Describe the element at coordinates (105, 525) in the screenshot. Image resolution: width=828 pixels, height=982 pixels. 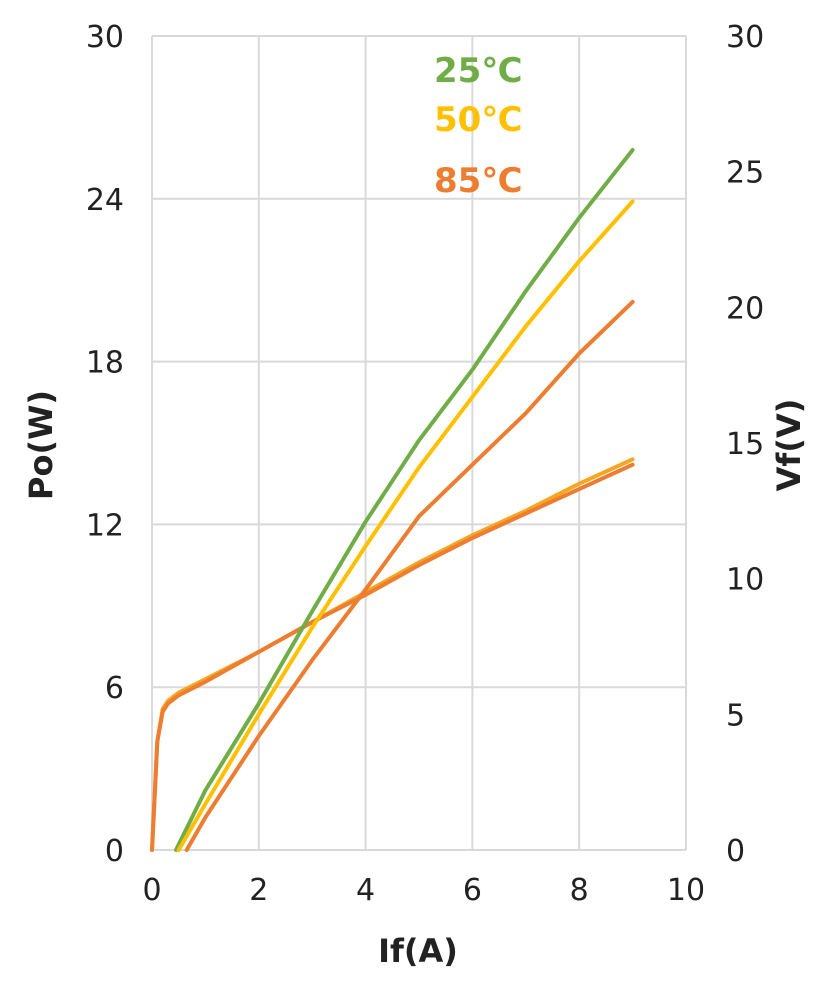
I see `y-tick-label: 12` at that location.